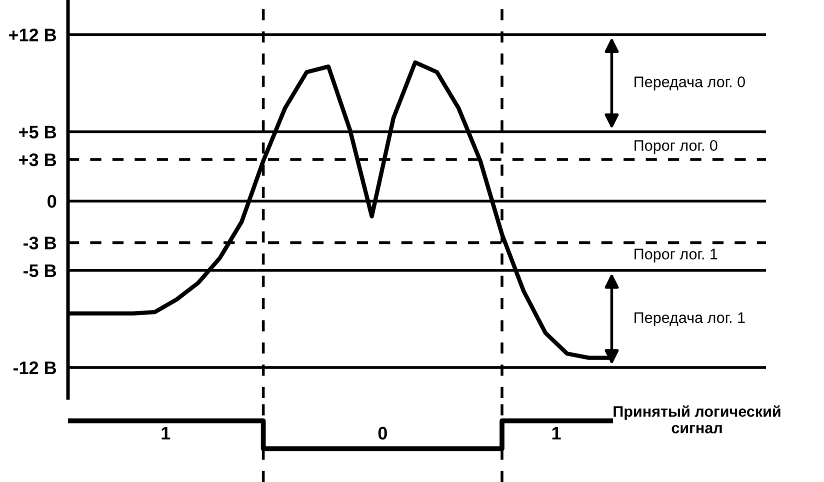 The image size is (824, 482). What do you see at coordinates (39, 271) in the screenshot?
I see `y-tick-label: -5 В` at bounding box center [39, 271].